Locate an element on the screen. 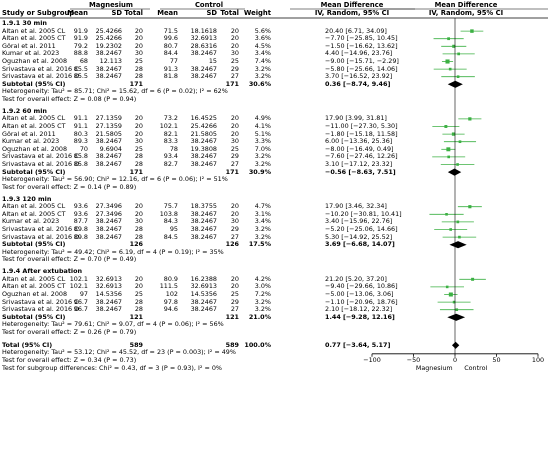 This screenshot has height=458, width=550. ctrl-mean: 84.5 is located at coordinates (170, 236).